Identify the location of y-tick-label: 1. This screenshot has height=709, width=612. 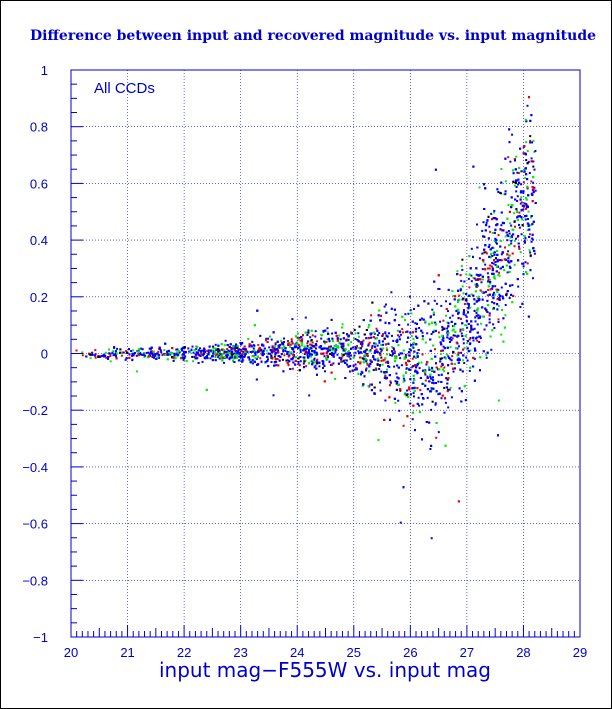
(44, 70).